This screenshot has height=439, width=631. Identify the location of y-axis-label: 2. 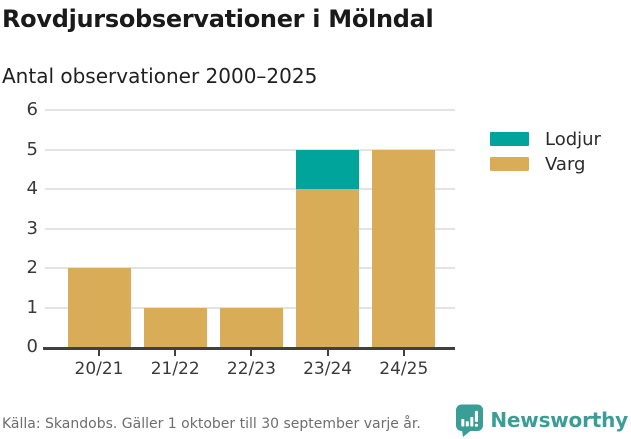
(32, 267).